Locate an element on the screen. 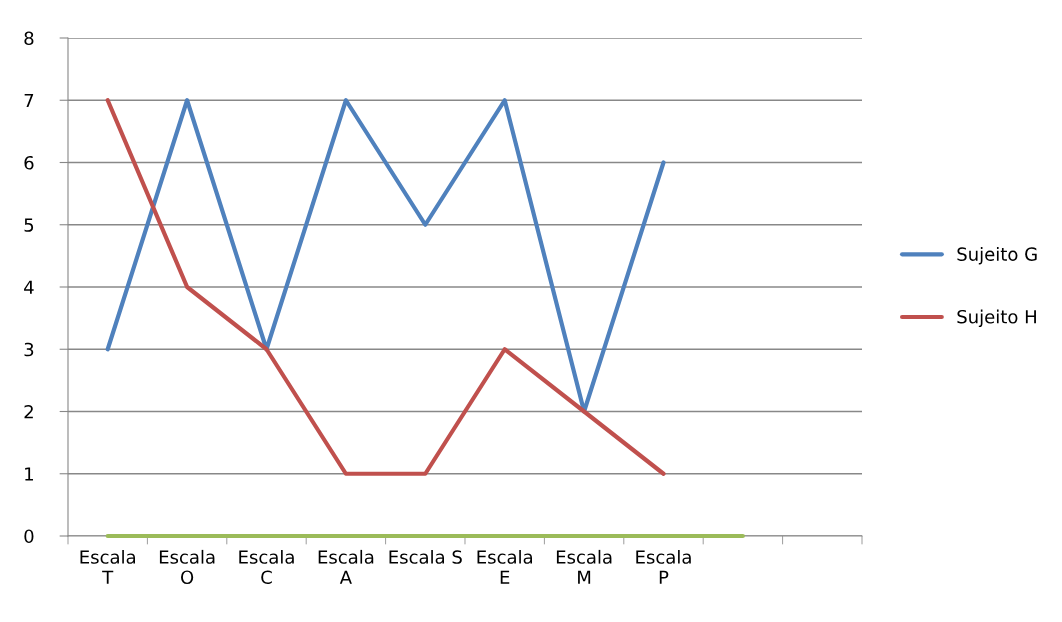 Image resolution: width=1062 pixels, height=622 pixels. y-tick-label: 0 is located at coordinates (29, 536).